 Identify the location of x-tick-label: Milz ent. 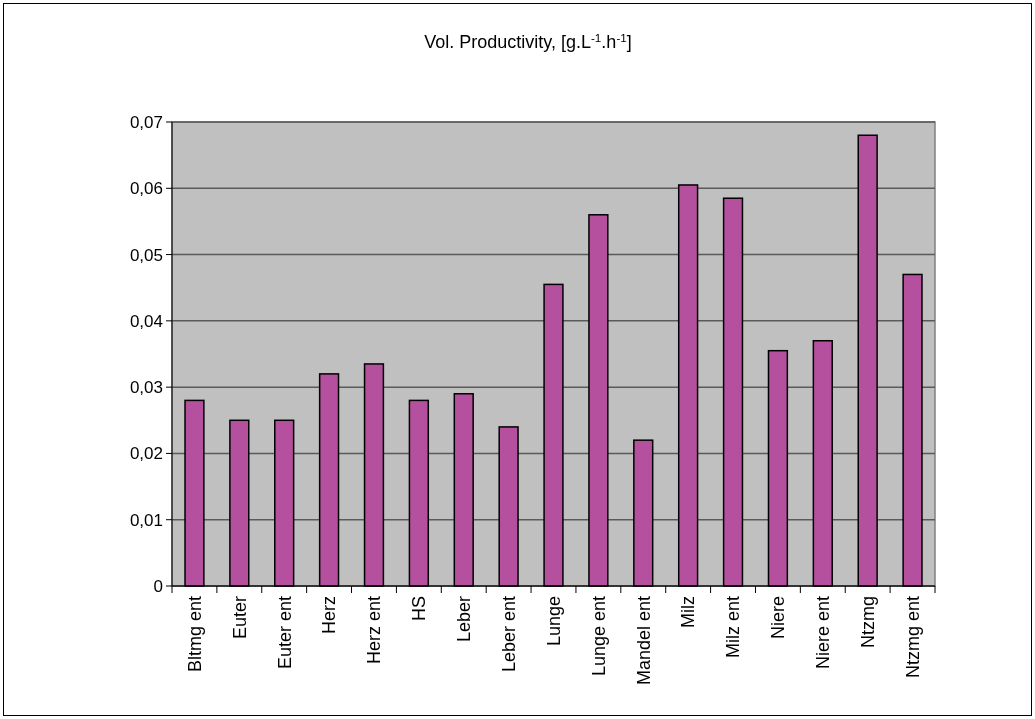
(733, 627).